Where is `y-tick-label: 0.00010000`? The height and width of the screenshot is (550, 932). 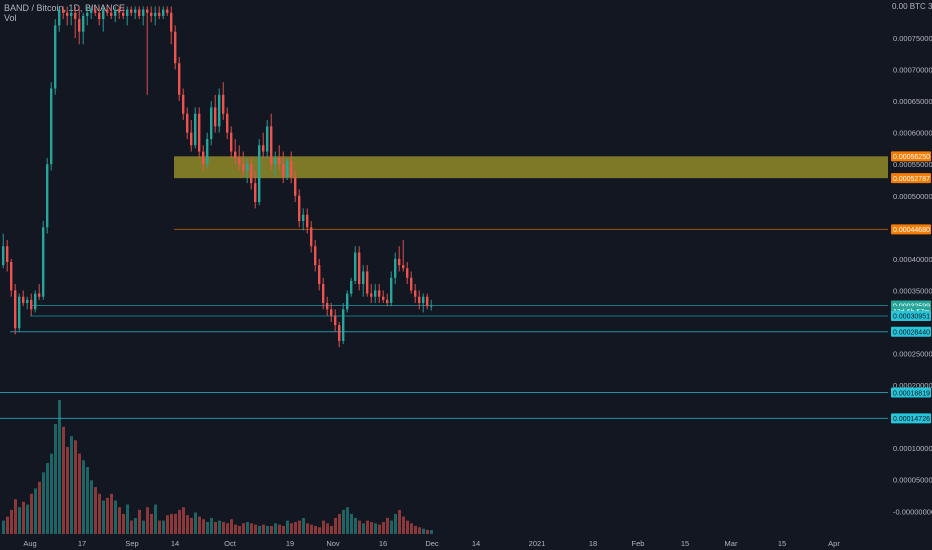 y-tick-label: 0.00010000 is located at coordinates (912, 448).